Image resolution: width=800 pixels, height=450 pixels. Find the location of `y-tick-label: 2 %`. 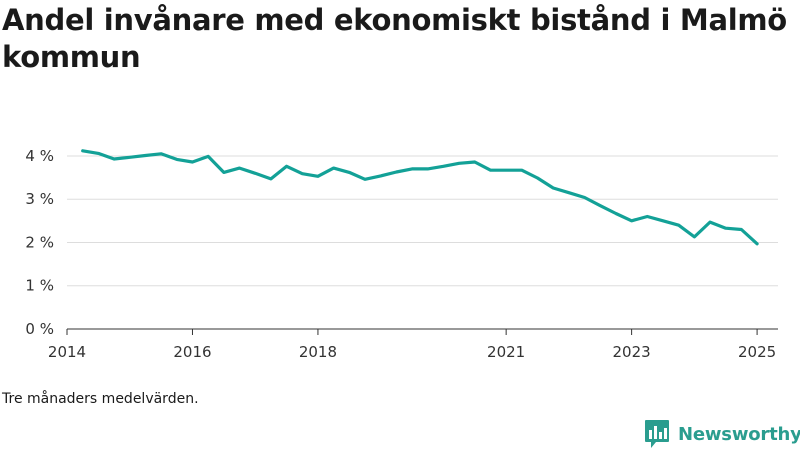

y-tick-label: 2 % is located at coordinates (39, 242).